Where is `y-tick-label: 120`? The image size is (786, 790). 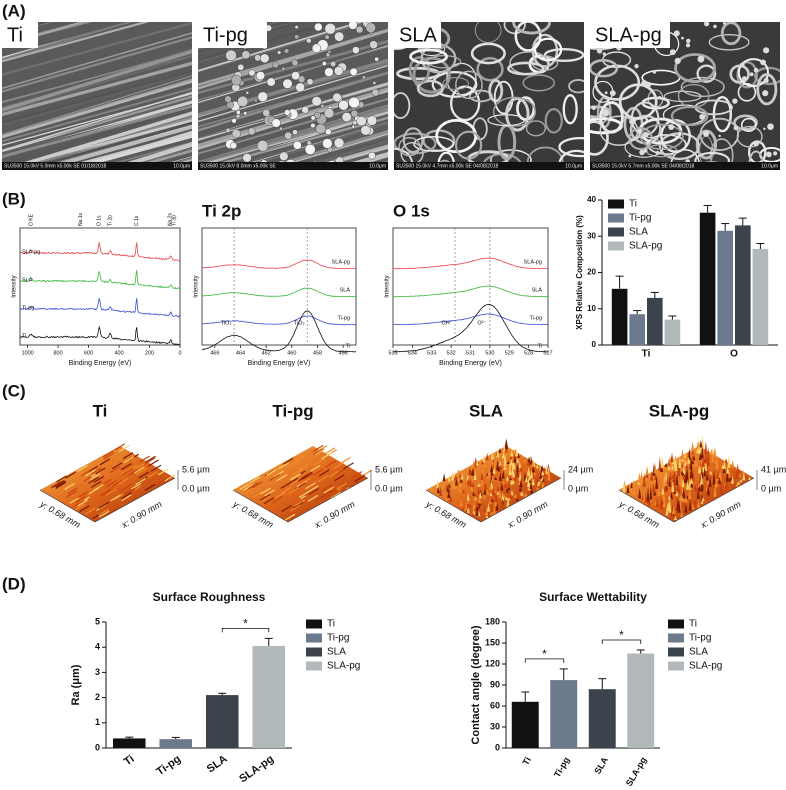 y-tick-label: 120 is located at coordinates (492, 663).